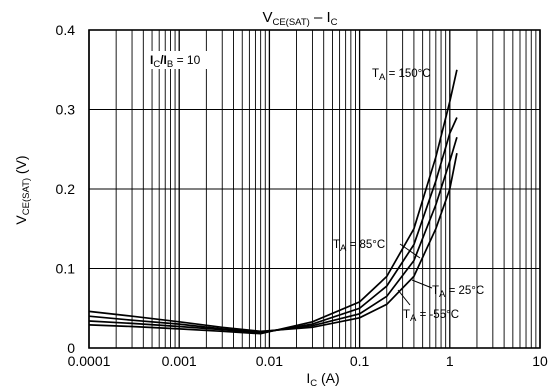 Image resolution: width=555 pixels, height=391 pixels. I want to click on condition-label: IC/IB = 10, so click(182, 60).